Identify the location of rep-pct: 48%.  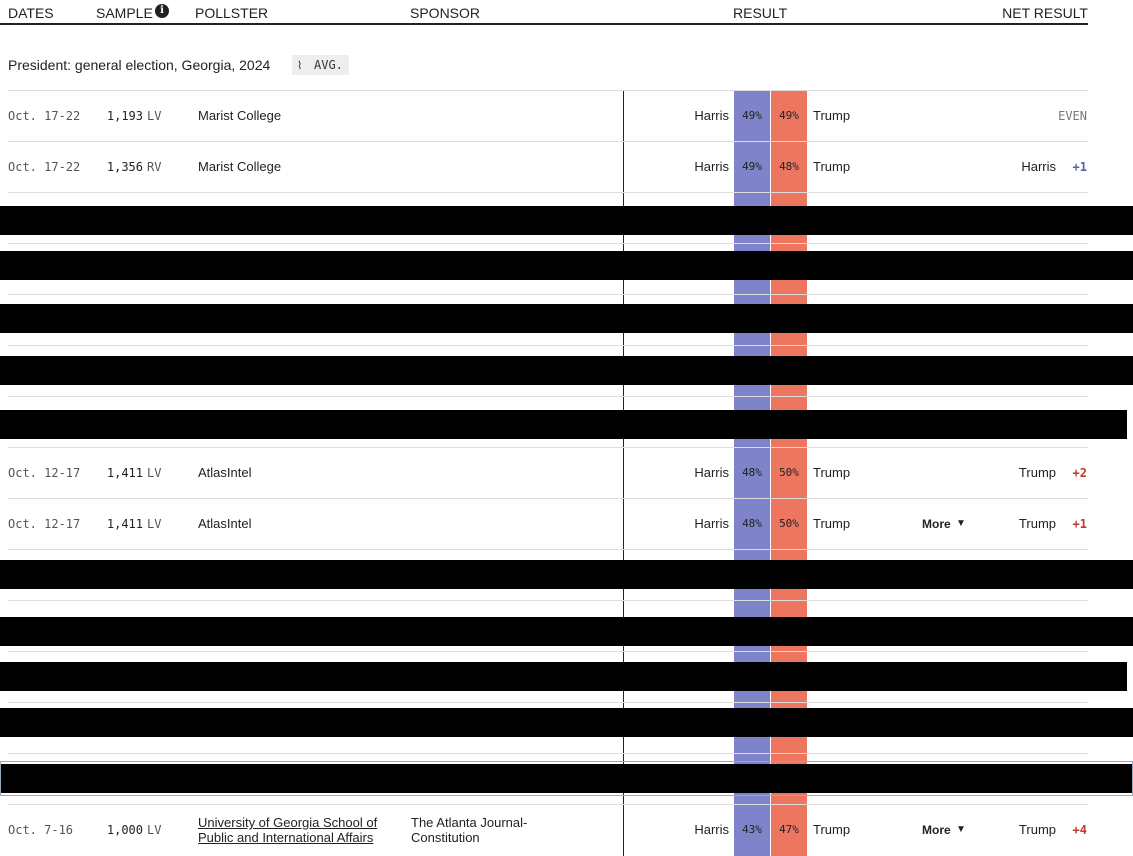
(789, 166).